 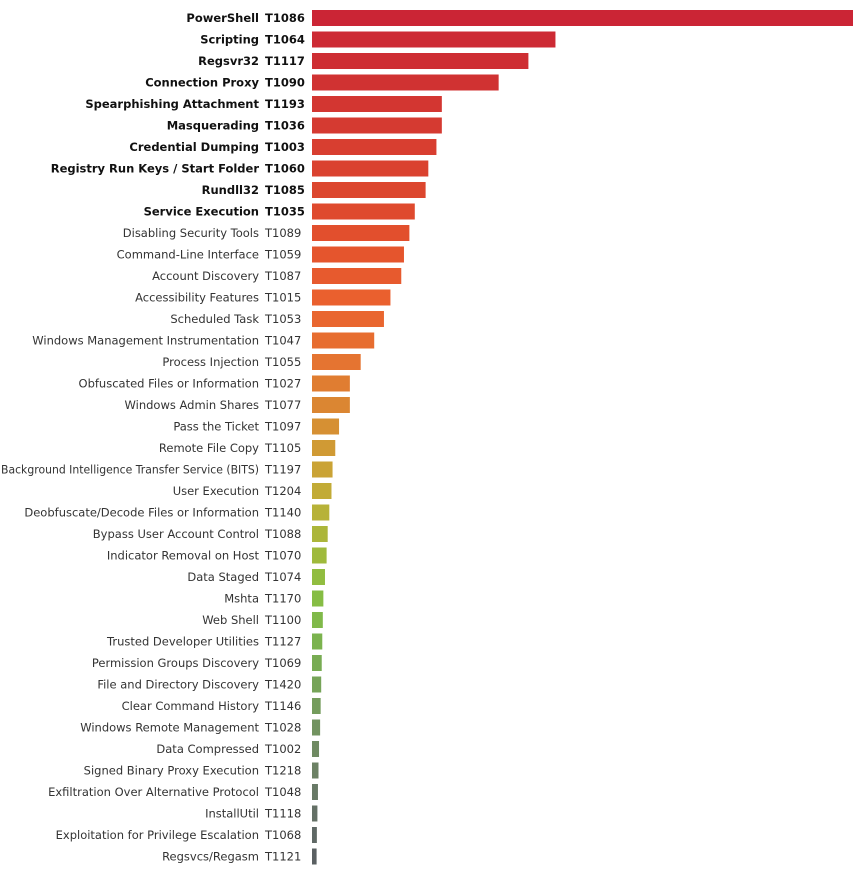 What do you see at coordinates (221, 706) in the screenshot?
I see `bar-row: Clear Command History T1146` at bounding box center [221, 706].